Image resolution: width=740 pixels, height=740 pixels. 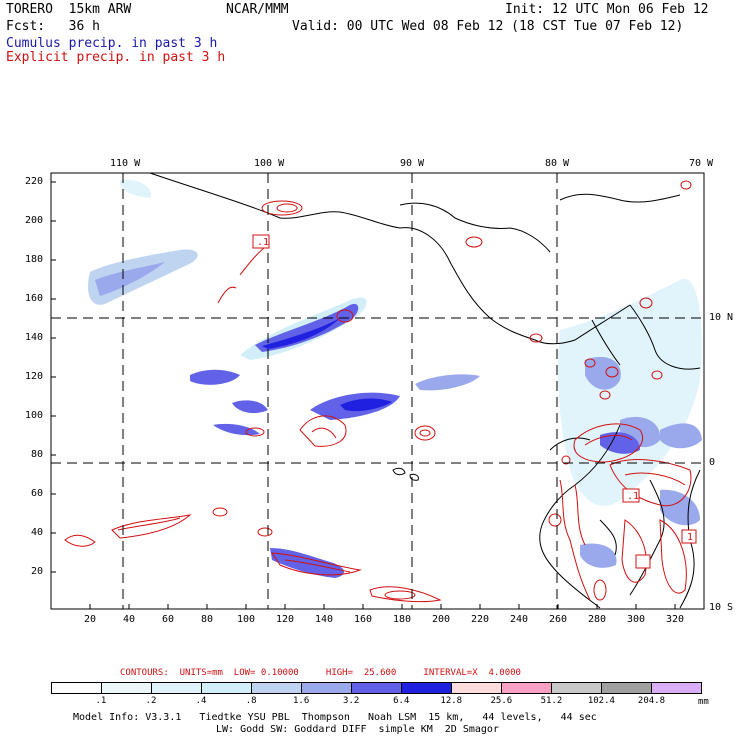 I want to click on y-tick: 20, so click(x=37, y=571).